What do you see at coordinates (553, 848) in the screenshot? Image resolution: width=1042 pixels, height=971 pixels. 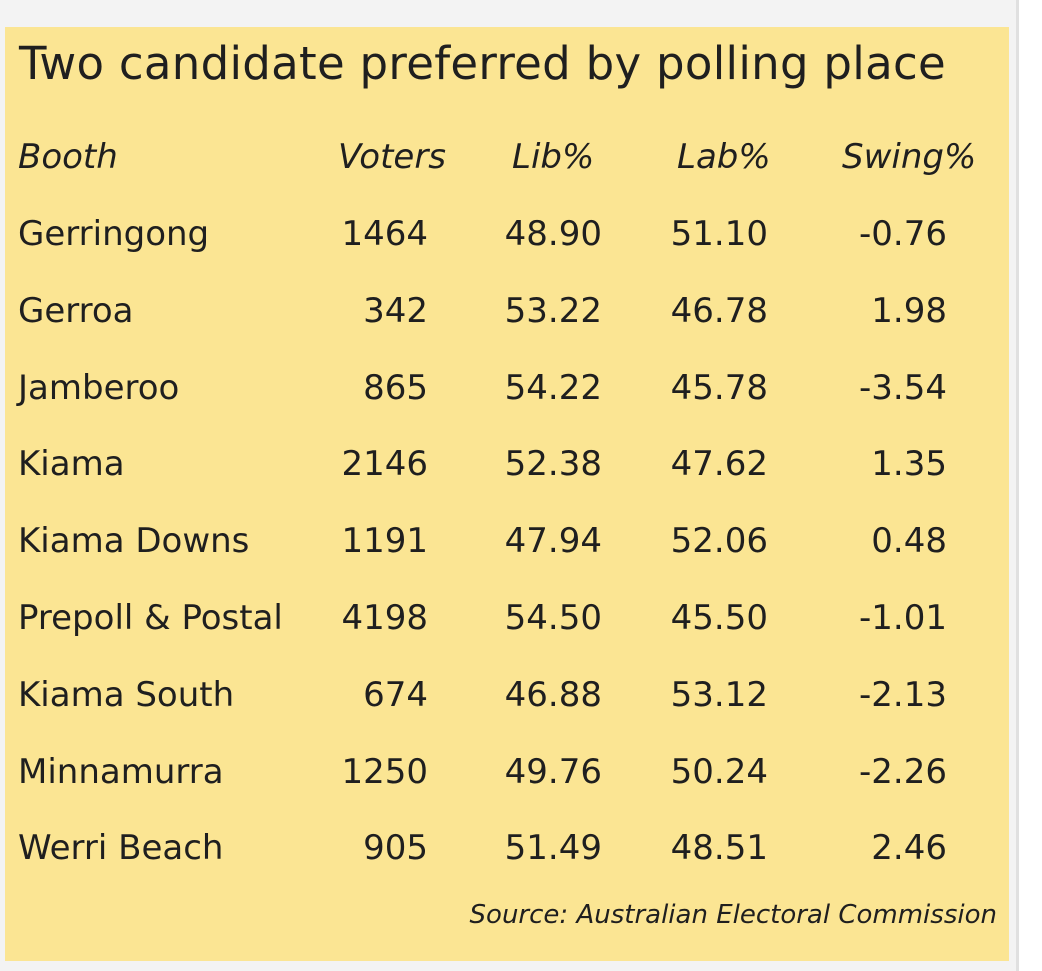 I see `cell-lib: 51.49` at bounding box center [553, 848].